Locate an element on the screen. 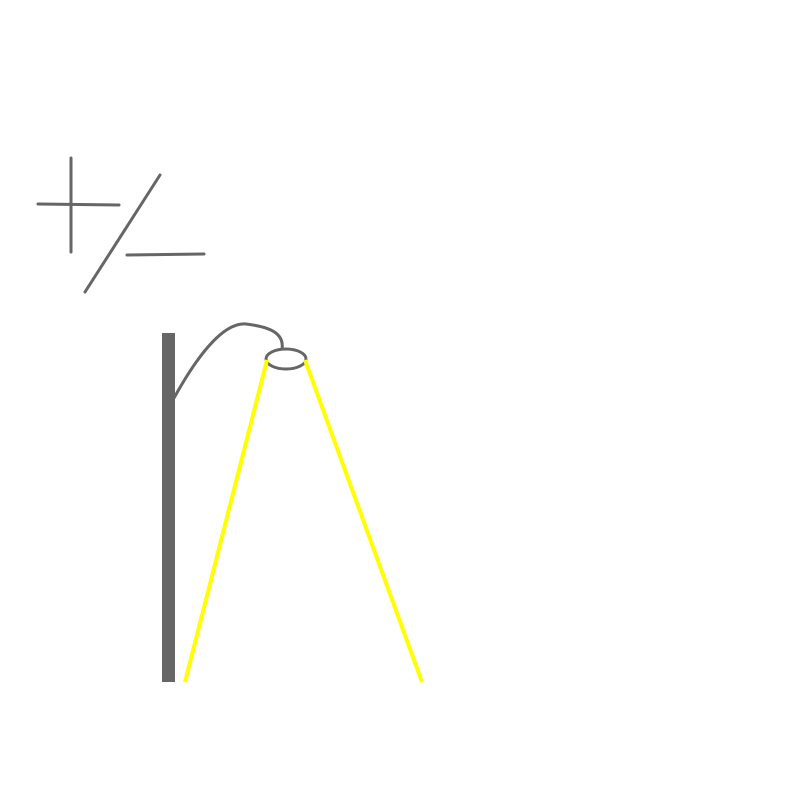  lamp-pole is located at coordinates (168, 507).